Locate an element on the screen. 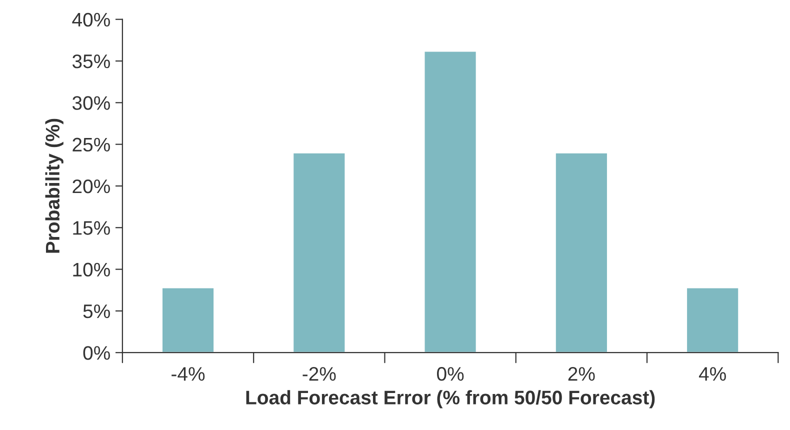 This screenshot has width=790, height=430. x-tick-label: 4% is located at coordinates (712, 374).